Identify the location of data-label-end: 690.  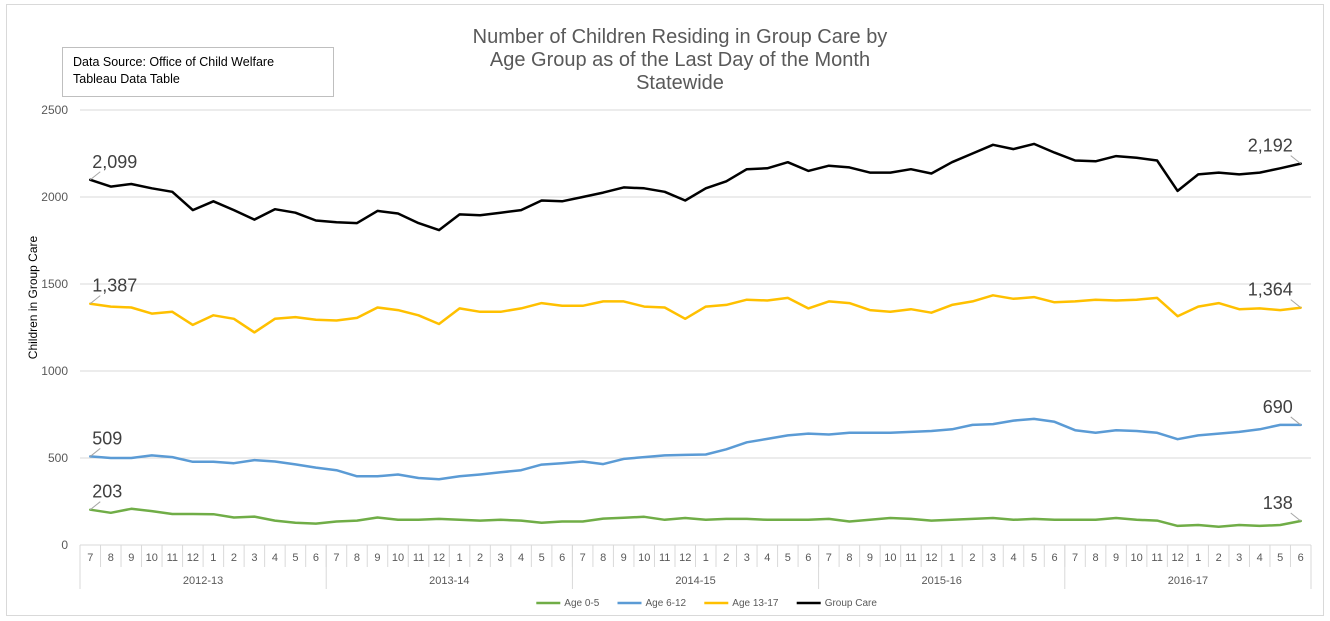
(1278, 407).